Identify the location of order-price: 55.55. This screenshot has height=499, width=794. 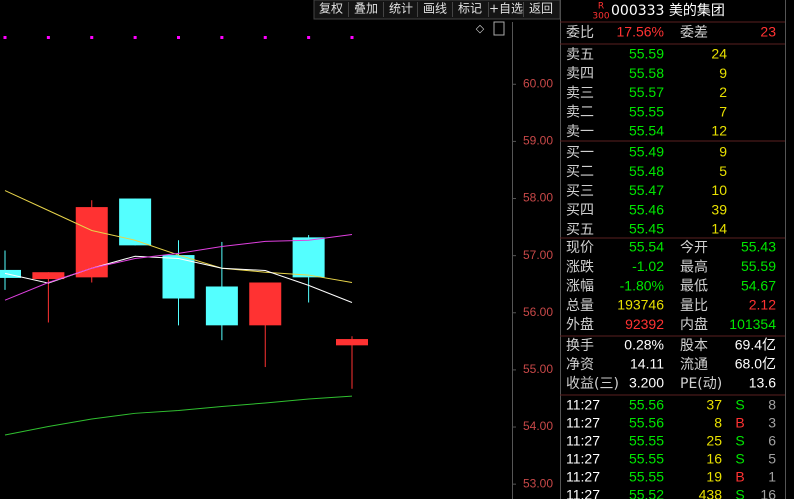
(646, 111).